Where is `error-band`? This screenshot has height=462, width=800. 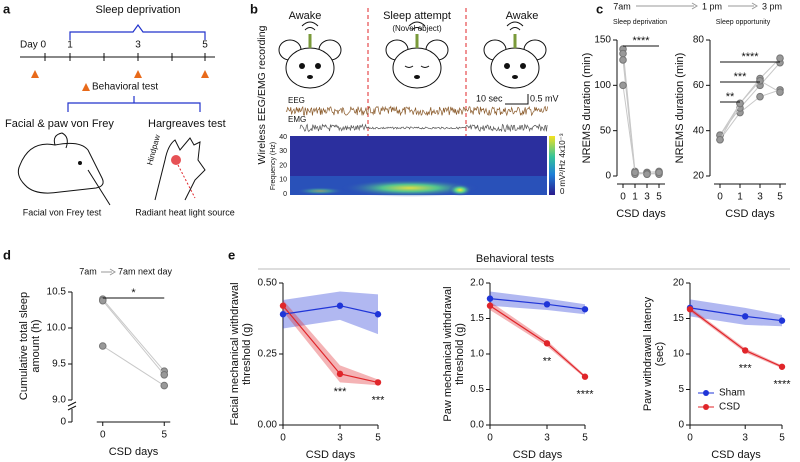
error-band is located at coordinates (330, 313).